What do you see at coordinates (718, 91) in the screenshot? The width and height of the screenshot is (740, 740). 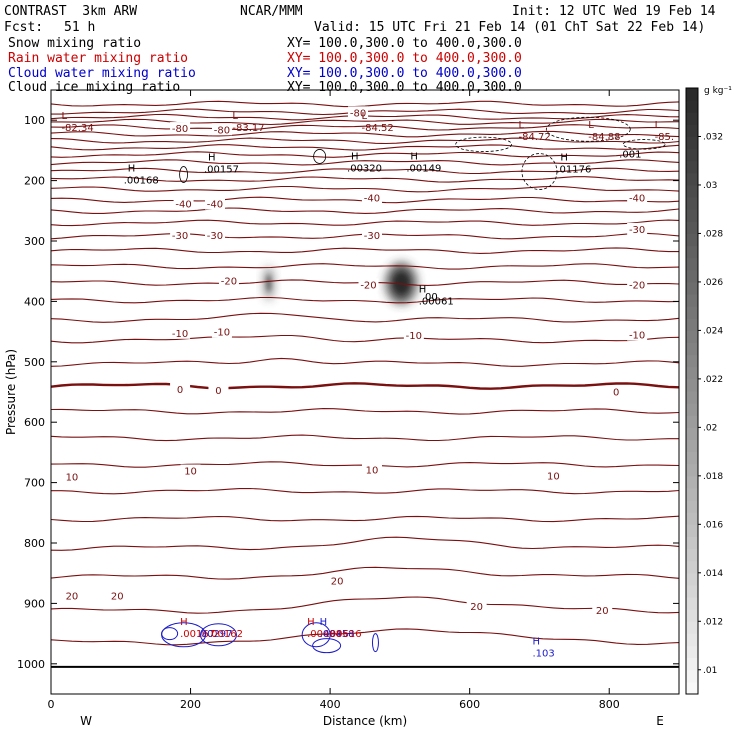 I see `colorbar-unit: g kg⁻¹` at bounding box center [718, 91].